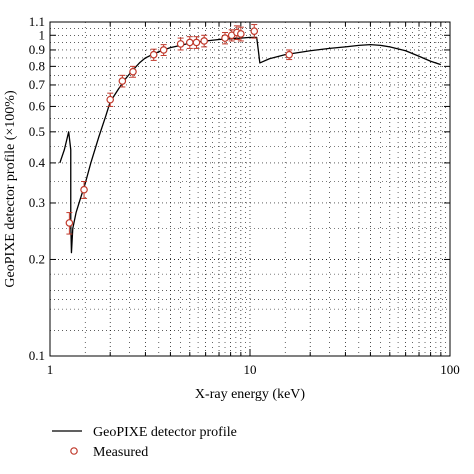 This screenshot has height=474, width=474. What do you see at coordinates (37, 105) in the screenshot?
I see `y-tick-label: 0.6` at bounding box center [37, 105].